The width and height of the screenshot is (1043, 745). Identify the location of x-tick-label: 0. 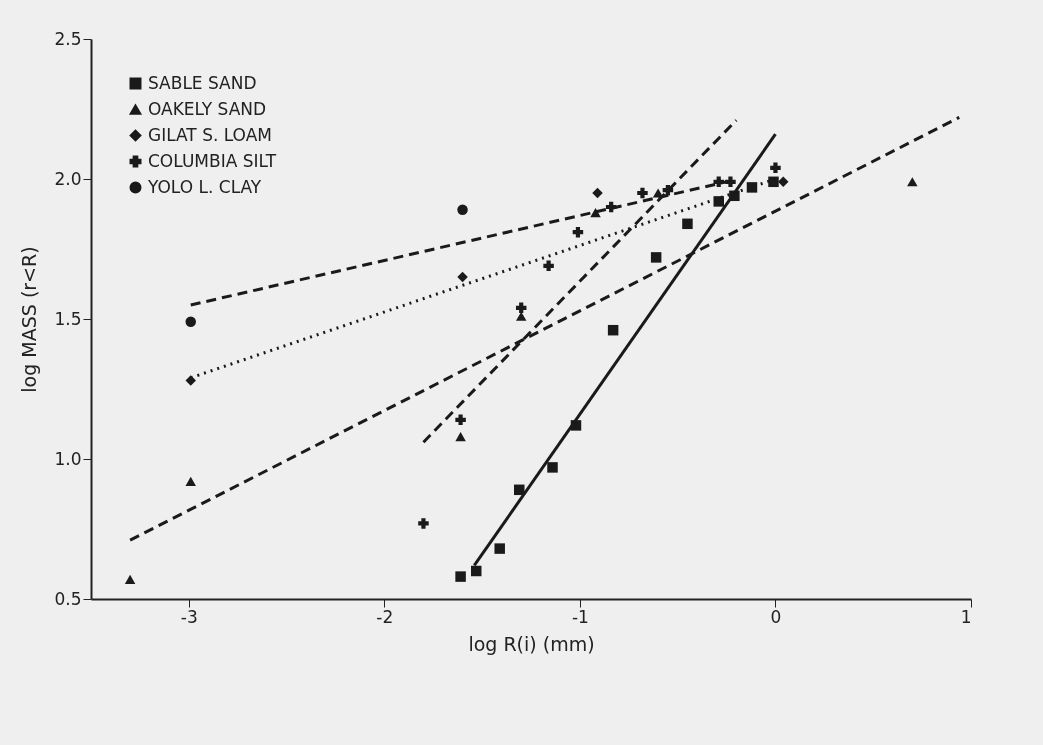
(776, 616).